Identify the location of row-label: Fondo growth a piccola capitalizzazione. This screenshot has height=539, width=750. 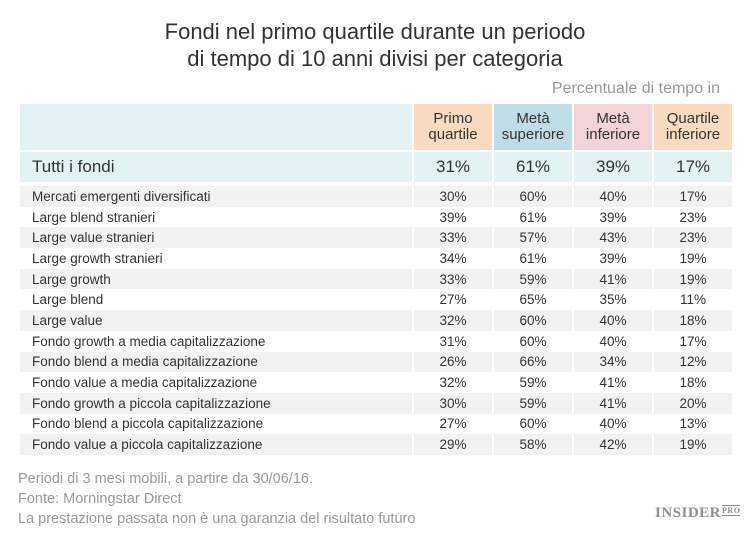
(216, 403).